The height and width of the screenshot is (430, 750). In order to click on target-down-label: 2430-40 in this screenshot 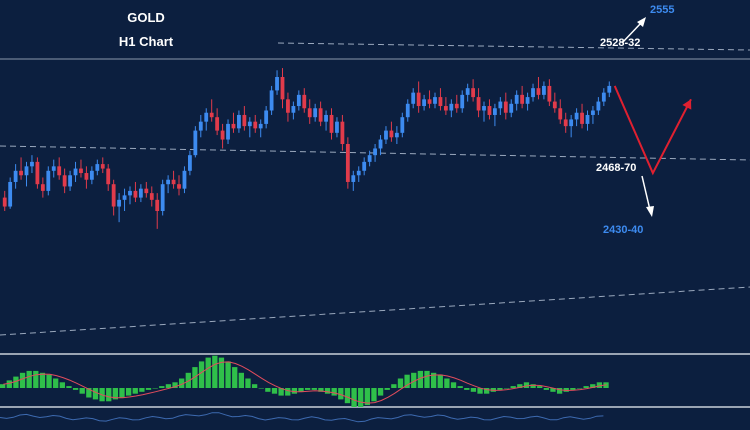, I will do `click(623, 230)`.